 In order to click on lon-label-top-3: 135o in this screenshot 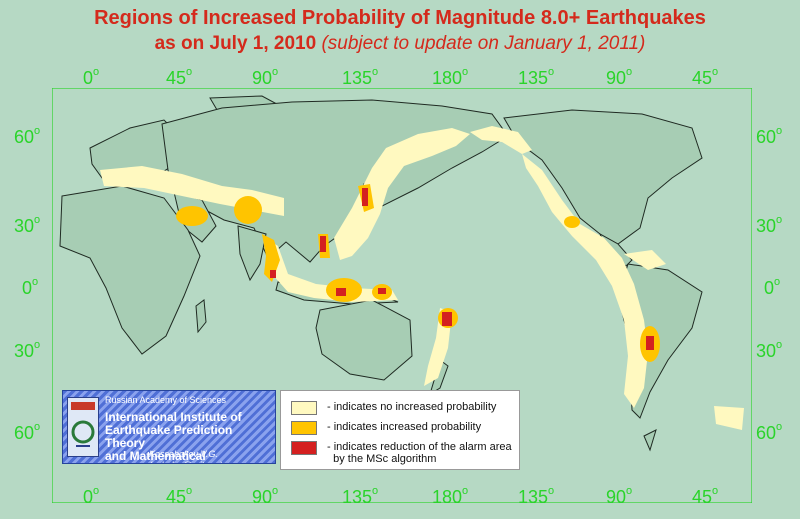, I will do `click(360, 77)`.